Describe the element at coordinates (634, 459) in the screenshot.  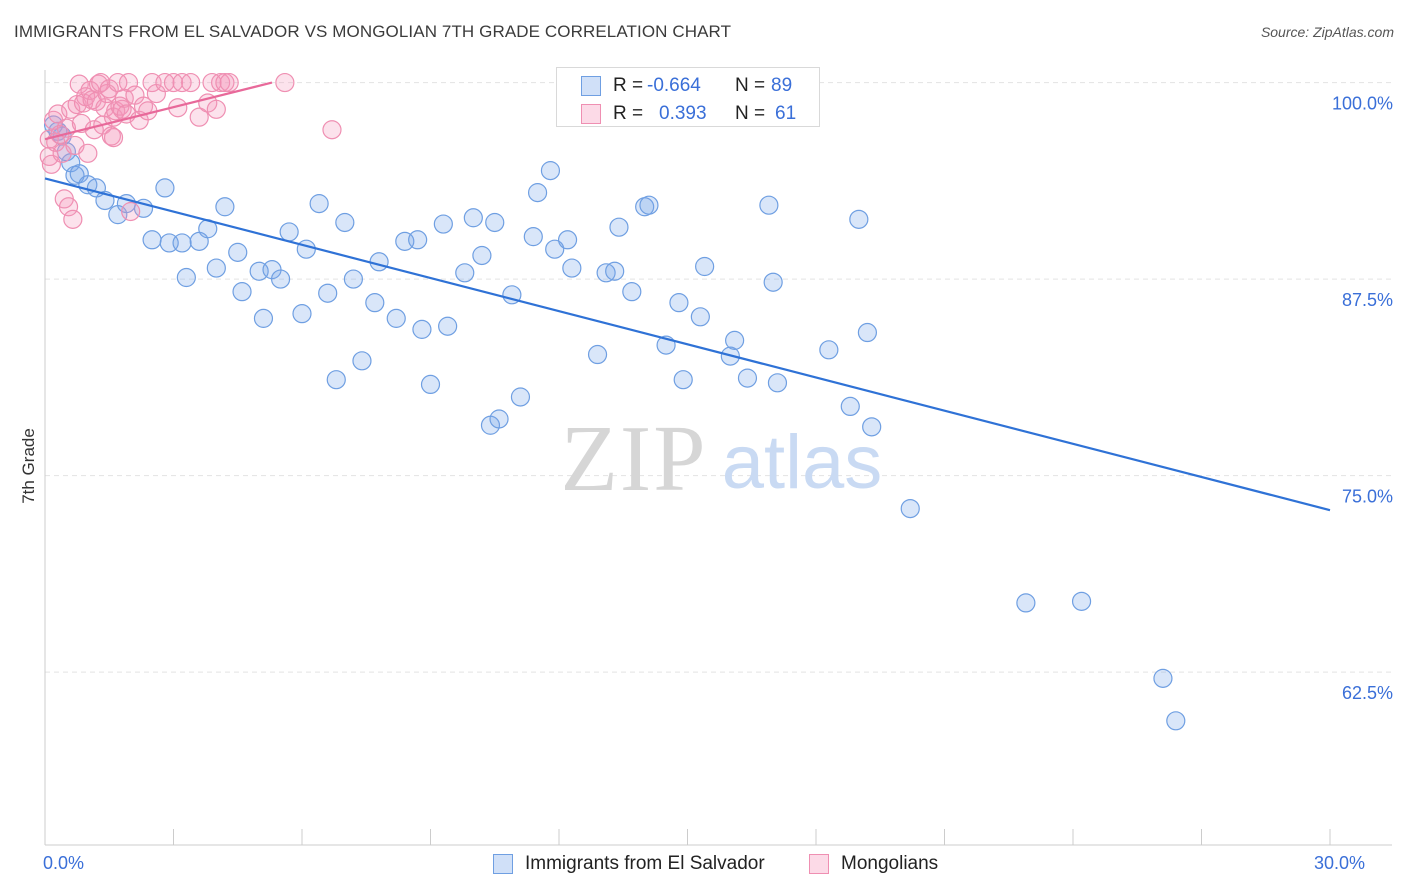
I see `watermark-zip: ZIP` at that location.